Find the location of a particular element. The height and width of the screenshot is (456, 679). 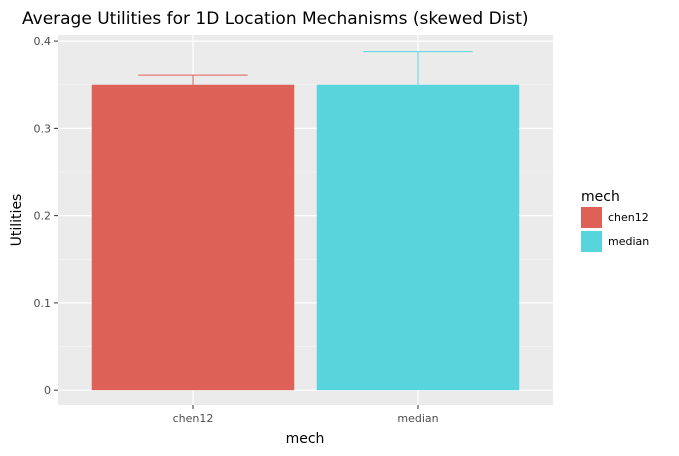

y-tick-label: 0.4 is located at coordinates (43, 41).